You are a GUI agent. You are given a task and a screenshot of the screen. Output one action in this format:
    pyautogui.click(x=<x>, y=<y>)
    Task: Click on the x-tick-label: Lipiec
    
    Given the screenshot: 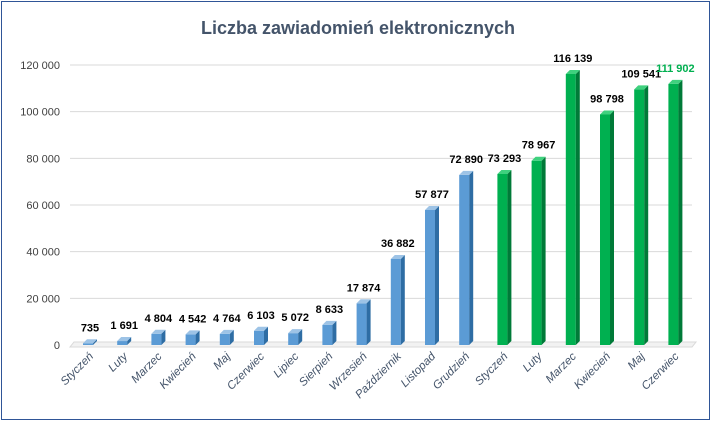 What is the action you would take?
    pyautogui.click(x=287, y=365)
    